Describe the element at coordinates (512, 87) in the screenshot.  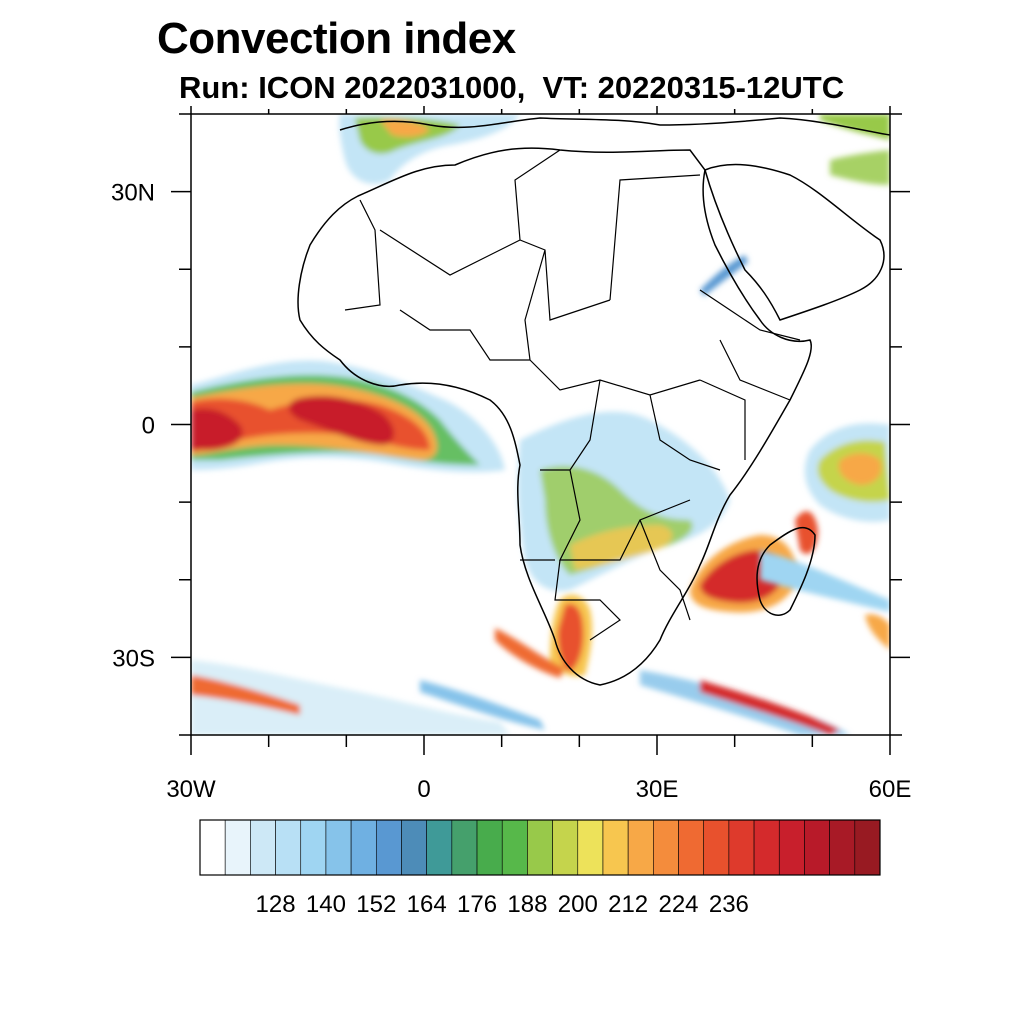
I see `map-subtitle: Run: ICON 2022031000, VT: 20220315-12UTC` at that location.